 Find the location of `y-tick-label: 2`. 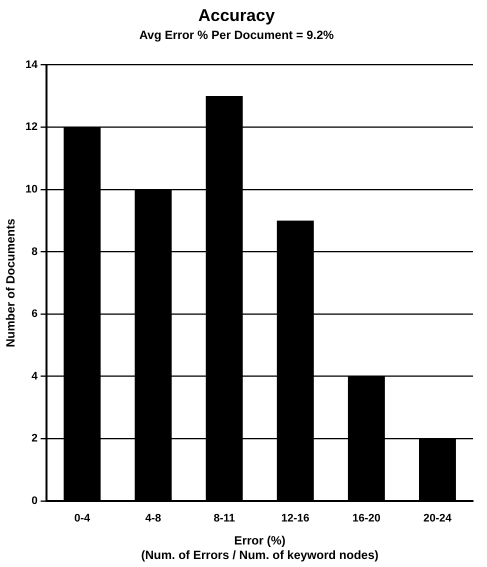

y-tick-label: 2 is located at coordinates (35, 438).